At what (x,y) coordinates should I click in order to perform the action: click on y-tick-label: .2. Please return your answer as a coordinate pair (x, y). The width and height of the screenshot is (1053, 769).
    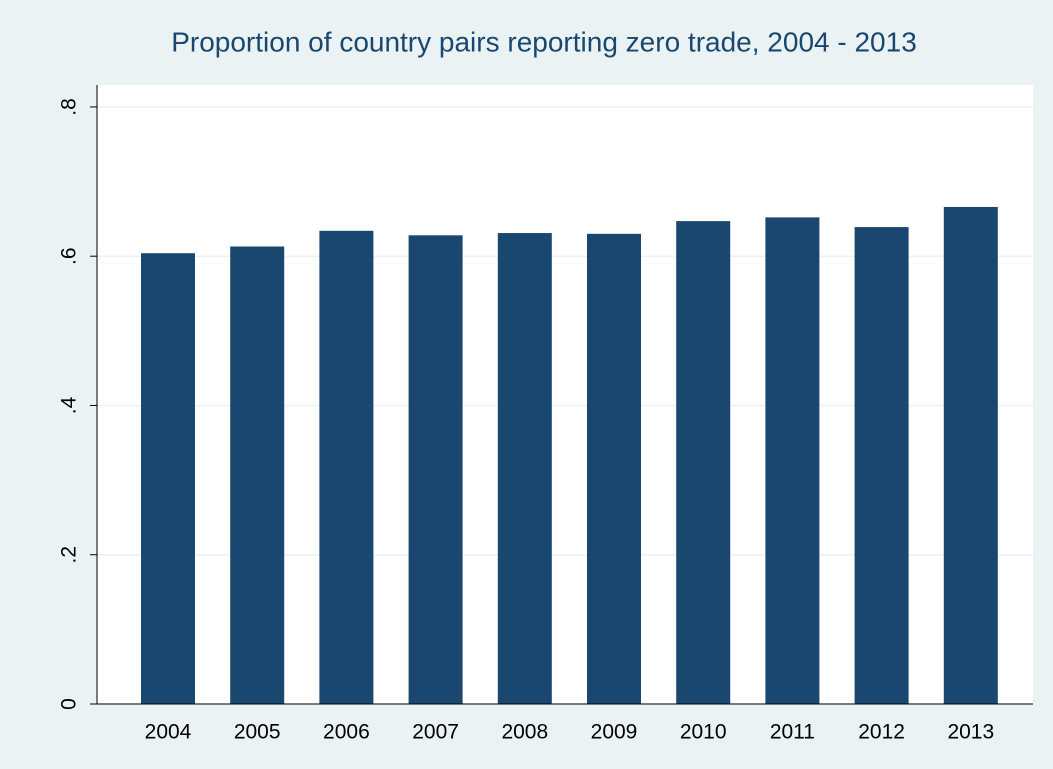
    Looking at the image, I should click on (69, 555).